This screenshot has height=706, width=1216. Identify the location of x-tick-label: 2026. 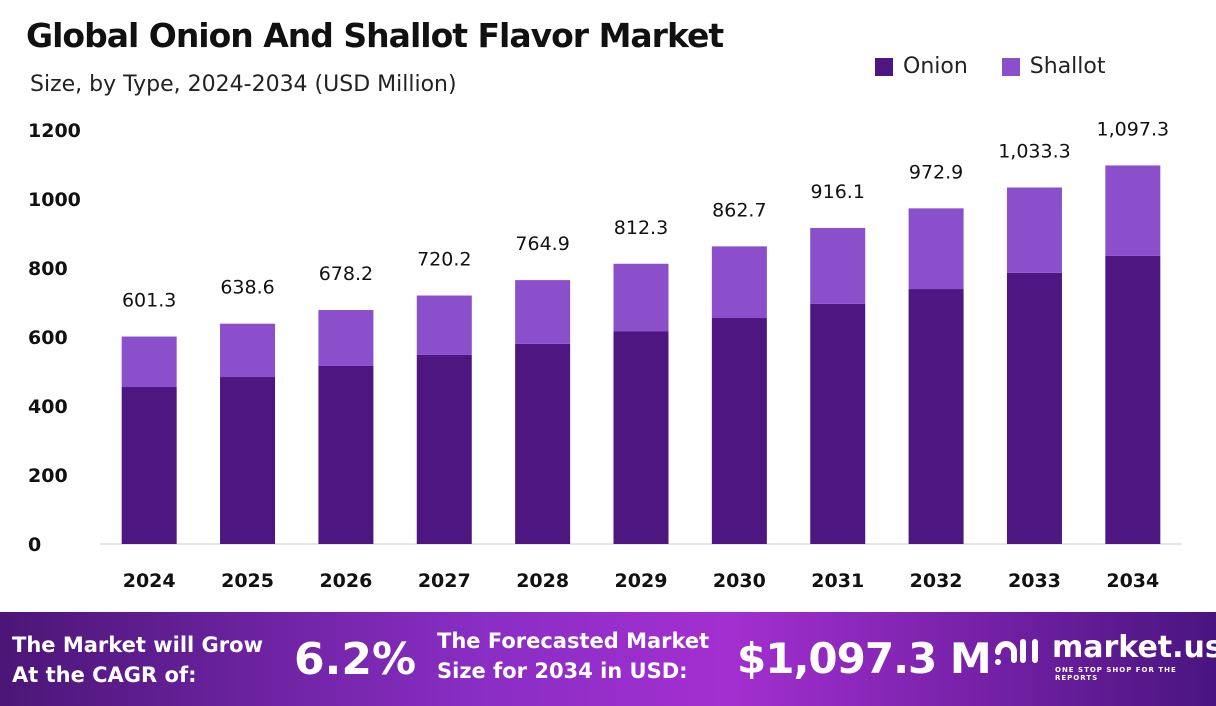
(345, 581).